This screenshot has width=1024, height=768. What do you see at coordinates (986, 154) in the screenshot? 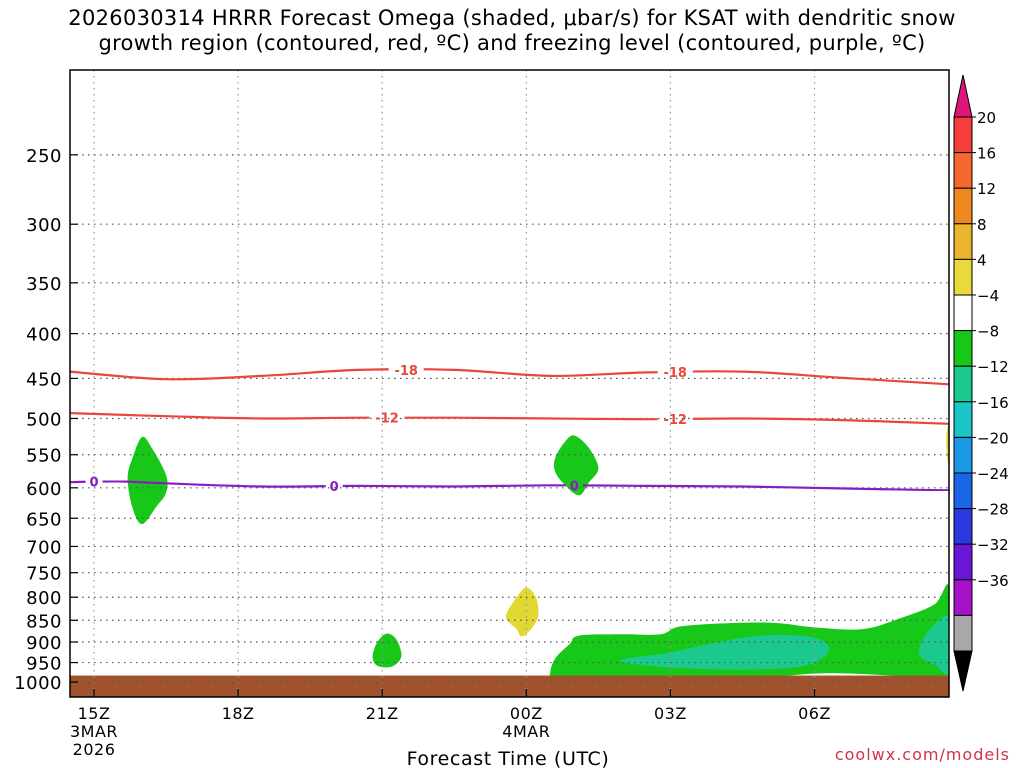
I see `colorbar-label: 16` at bounding box center [986, 154].